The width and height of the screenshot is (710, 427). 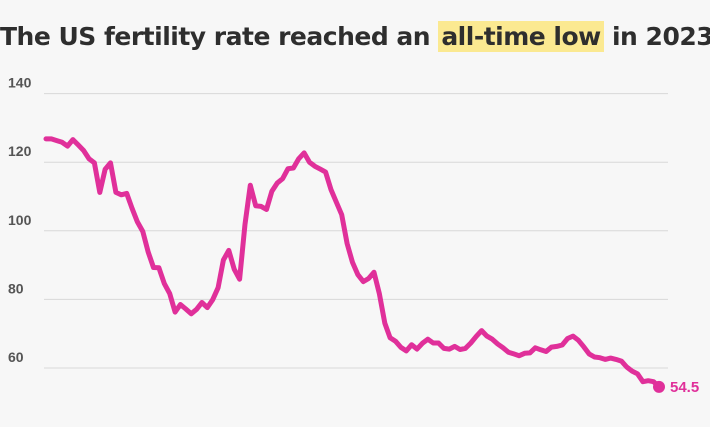 I want to click on y-tick-labels: 60 80 100 120 140, so click(x=20, y=220).